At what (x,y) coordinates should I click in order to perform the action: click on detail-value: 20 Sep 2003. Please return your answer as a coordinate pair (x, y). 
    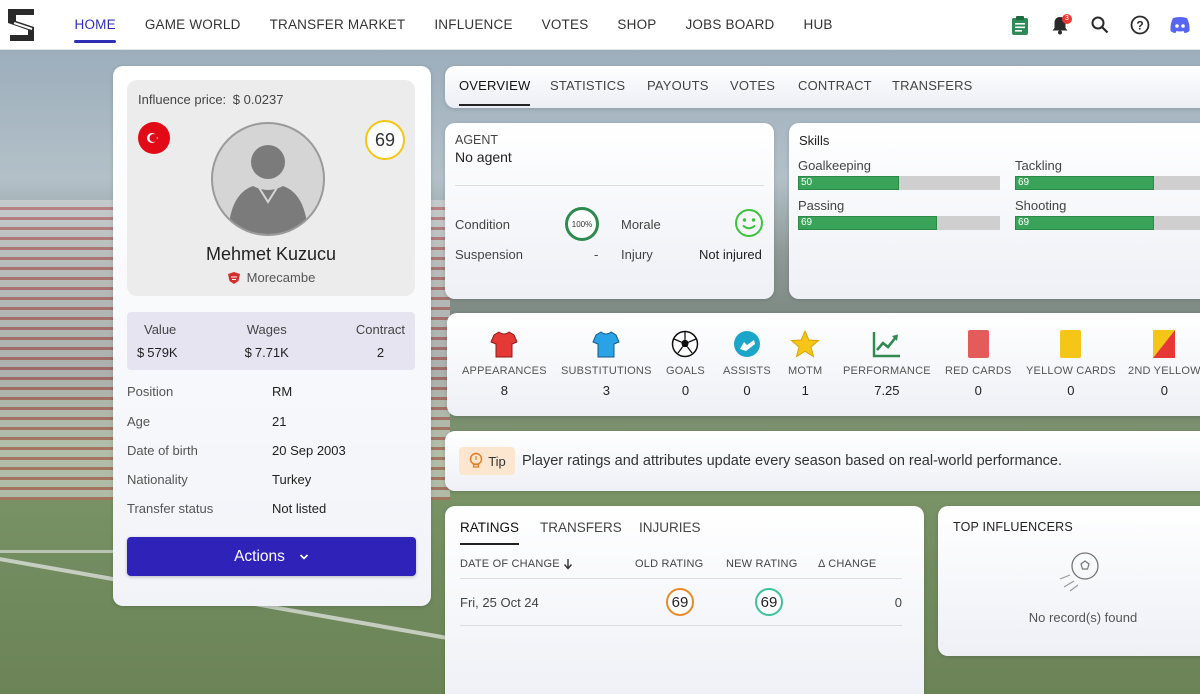
    Looking at the image, I should click on (309, 450).